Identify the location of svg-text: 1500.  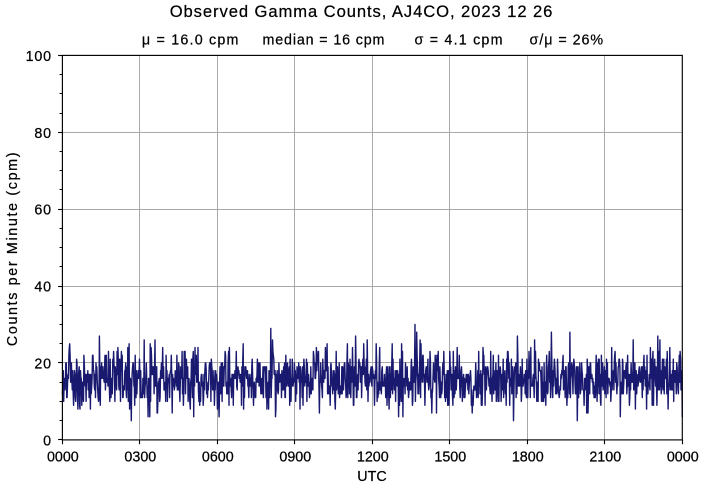
(450, 458).